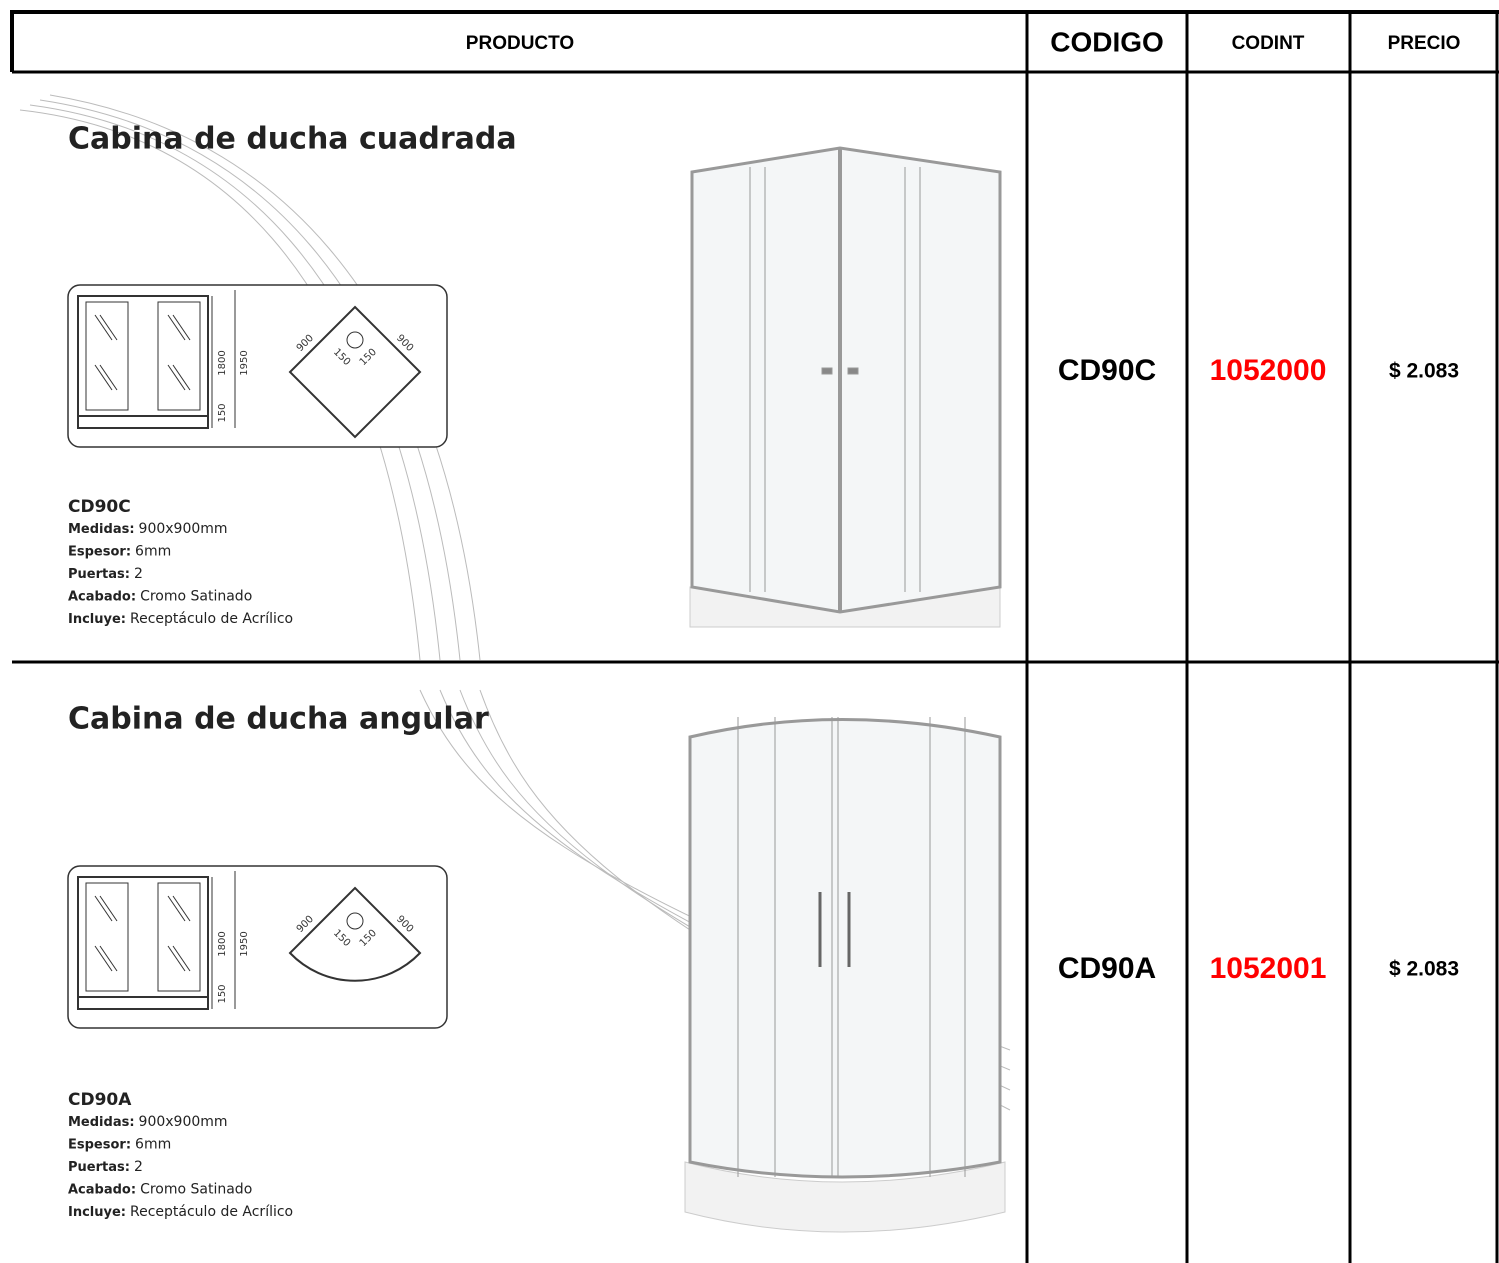 The image size is (1499, 1263). I want to click on model: CD90A, so click(100, 1100).